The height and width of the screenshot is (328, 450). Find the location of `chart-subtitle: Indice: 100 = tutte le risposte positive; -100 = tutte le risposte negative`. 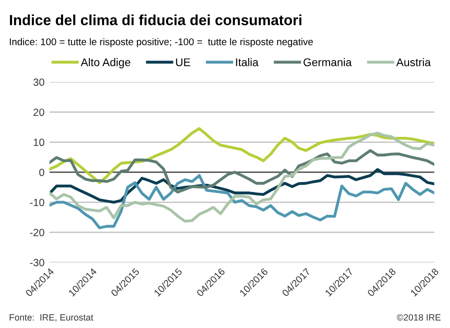

chart-subtitle: Indice: 100 = tutte le risposte positive; -100 = tutte le risposte negative is located at coordinates (161, 43).